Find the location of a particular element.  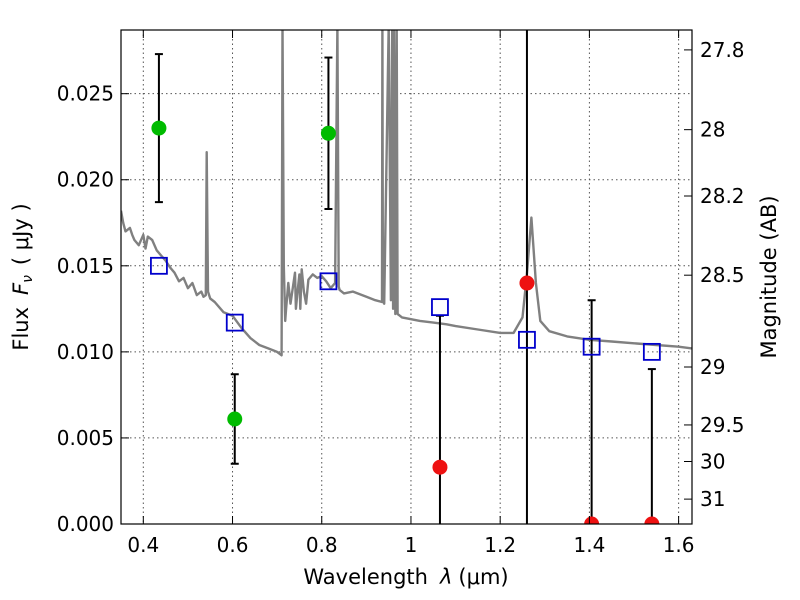

y2-axis-label: Magnitude (AB) is located at coordinates (769, 276).